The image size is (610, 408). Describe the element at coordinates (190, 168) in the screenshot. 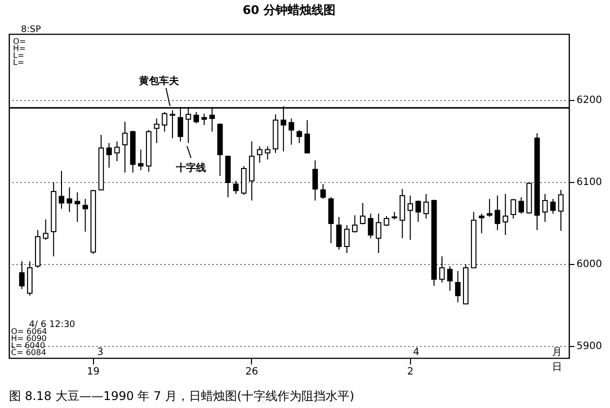

I see `annotation: 十字线` at that location.